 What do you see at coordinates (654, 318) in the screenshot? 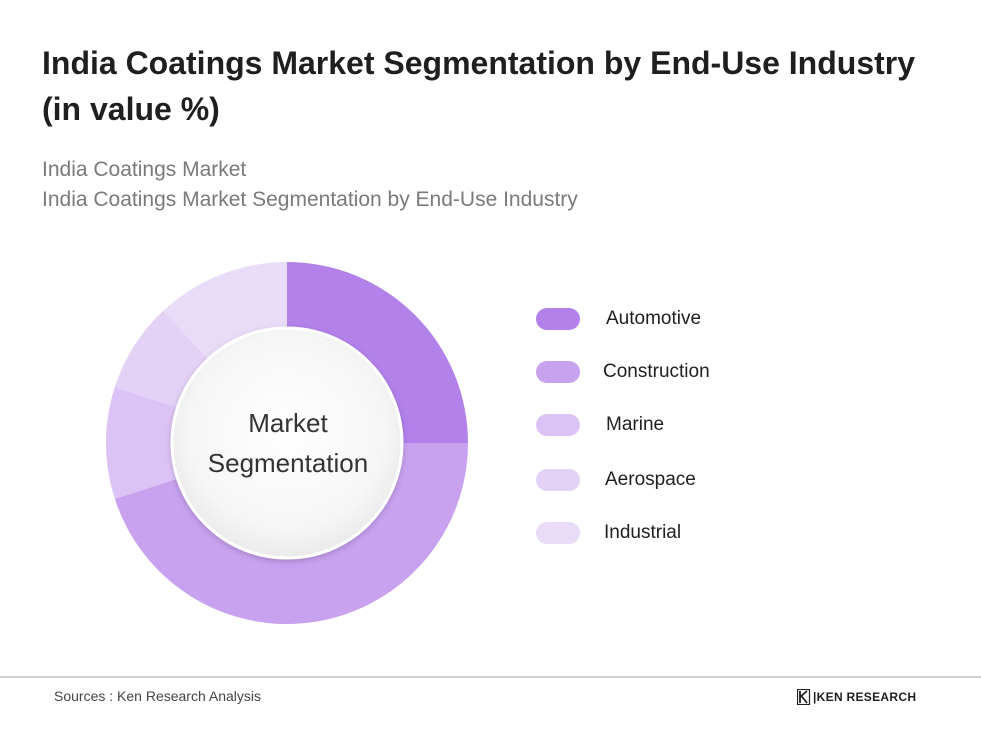
I see `legend-label-automotive: Automotive` at bounding box center [654, 318].